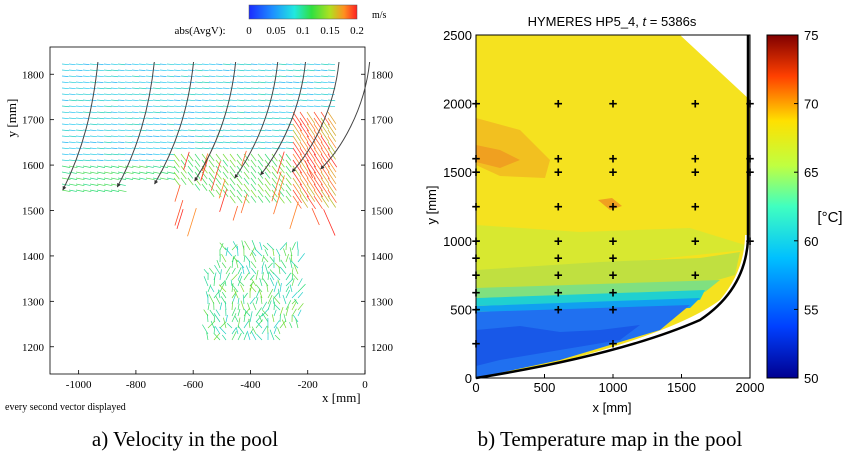 Image resolution: width=850 pixels, height=455 pixels. Describe the element at coordinates (174, 123) in the screenshot. I see `velocity-streamline` at that location.